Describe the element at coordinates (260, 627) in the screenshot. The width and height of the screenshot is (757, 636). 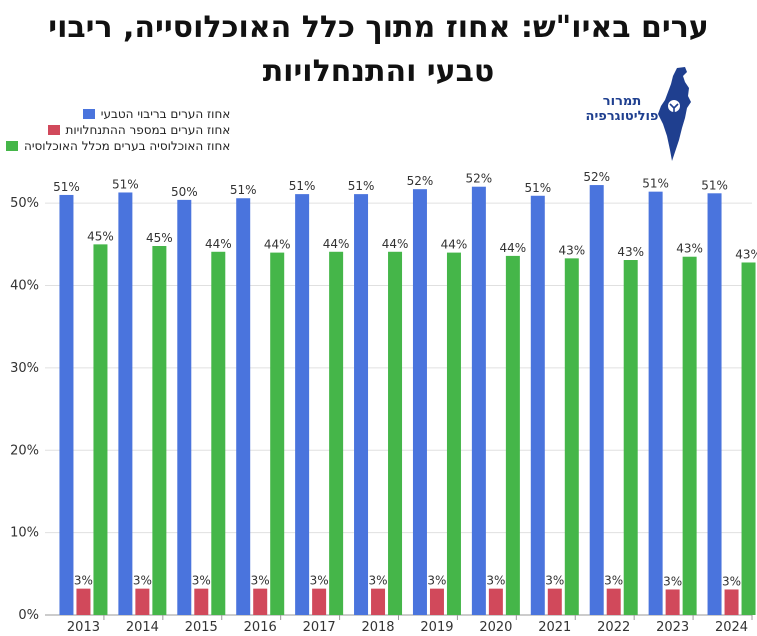
I see `x-tick-label: 2016` at that location.